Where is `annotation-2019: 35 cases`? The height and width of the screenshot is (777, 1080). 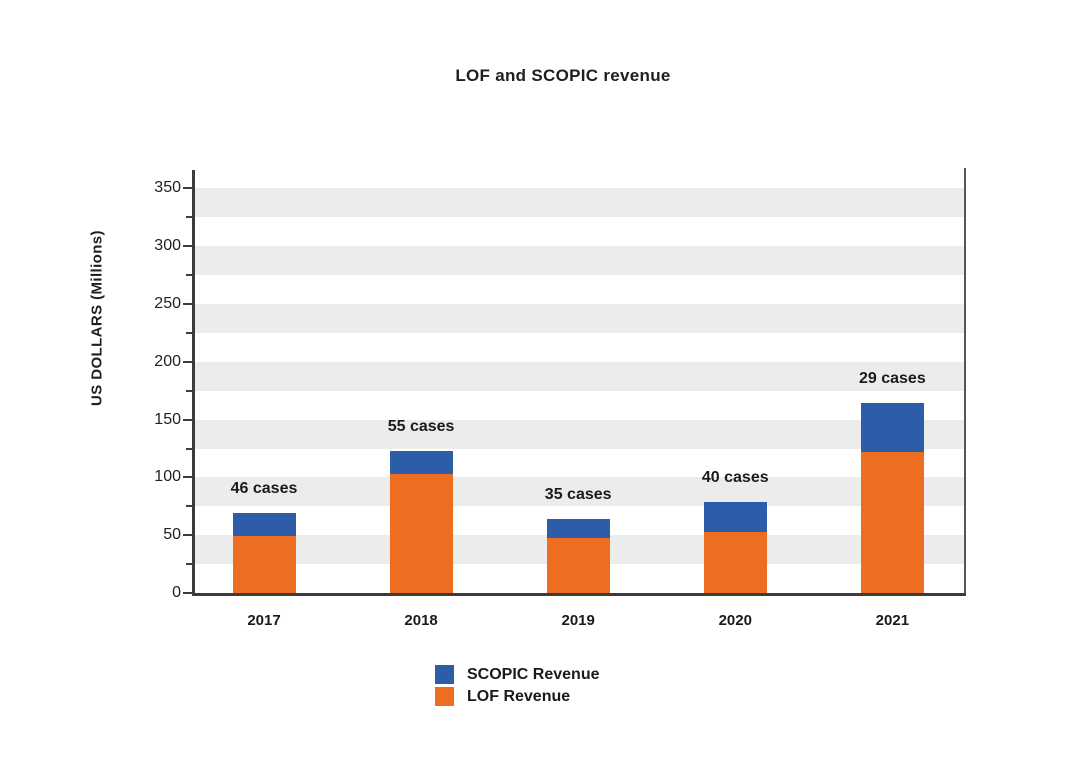 annotation-2019: 35 cases is located at coordinates (578, 495).